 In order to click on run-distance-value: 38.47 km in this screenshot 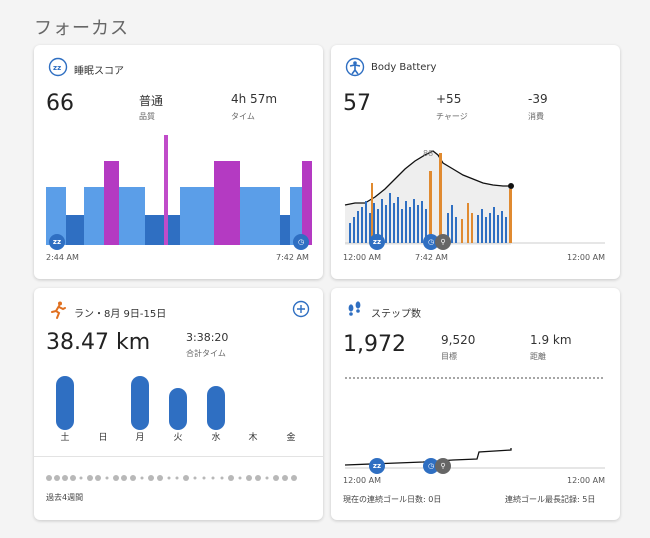, I will do `click(98, 342)`.